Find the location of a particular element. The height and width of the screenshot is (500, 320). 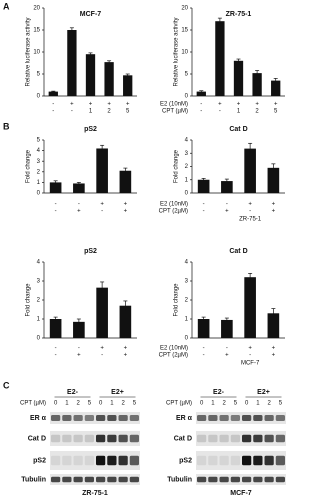

lane-value: 1 is located at coordinates (258, 404).